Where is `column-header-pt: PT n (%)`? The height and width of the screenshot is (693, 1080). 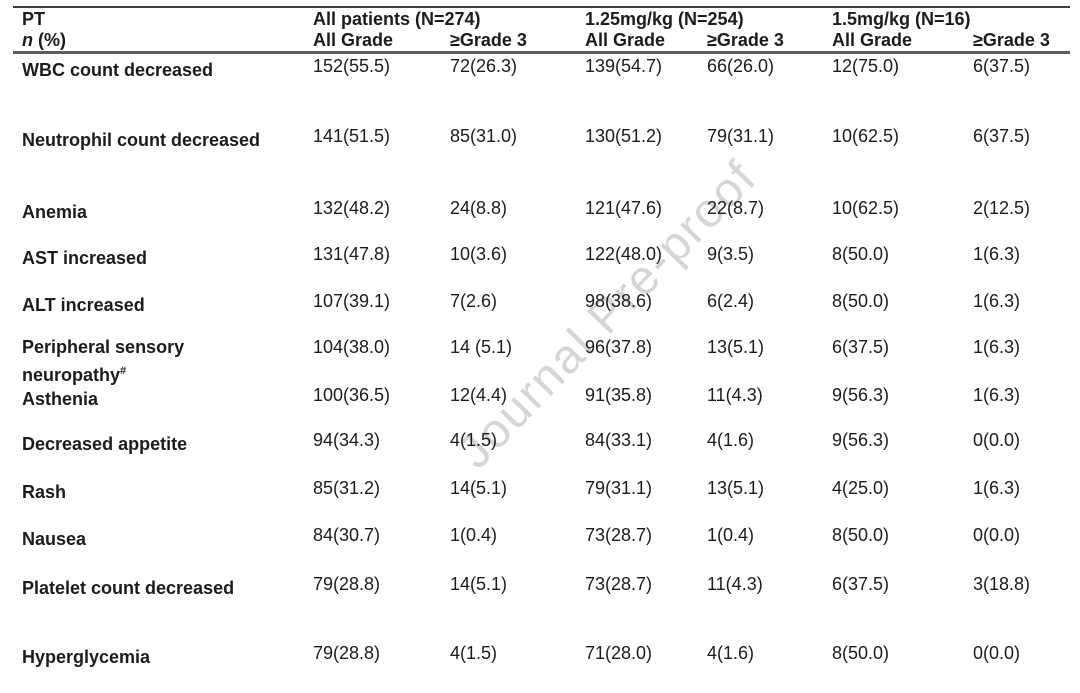 column-header-pt: PT n (%) is located at coordinates (44, 30).